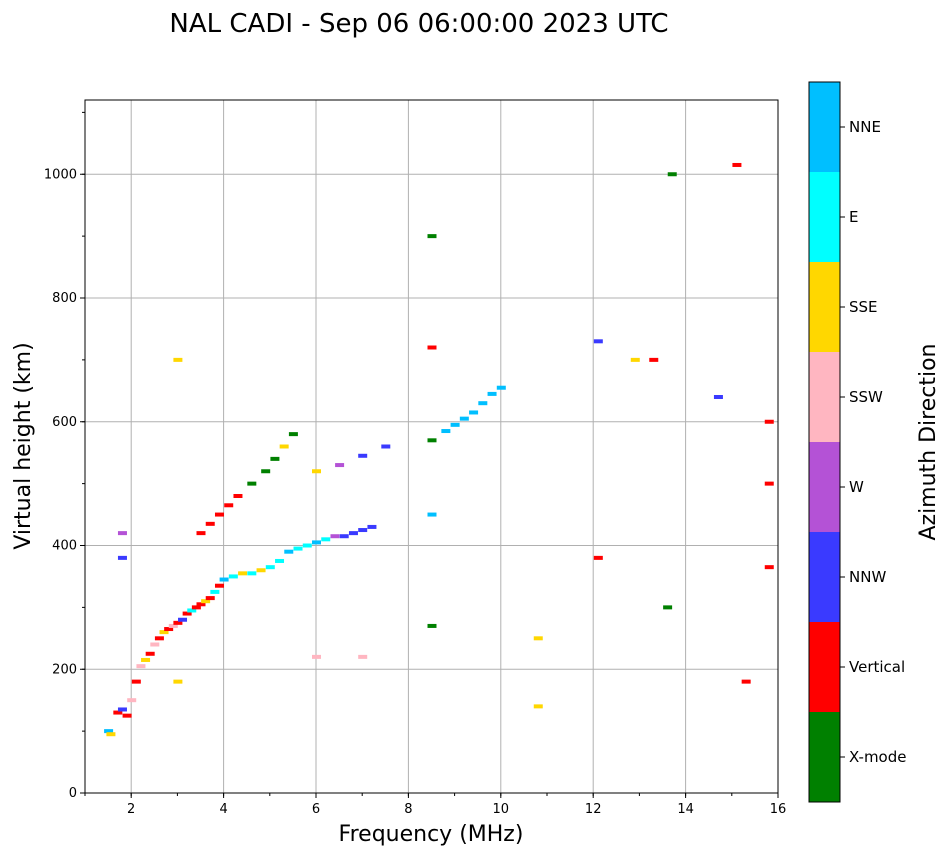  I want to click on colorbar-tick-label: SSW, so click(866, 397).